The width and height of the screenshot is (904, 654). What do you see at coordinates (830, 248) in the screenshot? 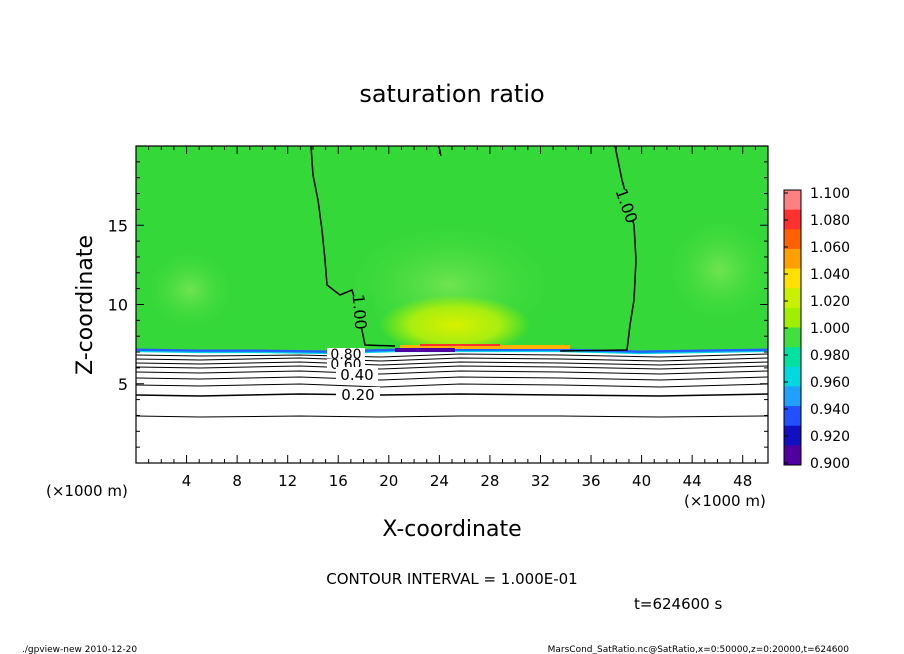
I see `colorbar-label: 1.060` at bounding box center [830, 248].